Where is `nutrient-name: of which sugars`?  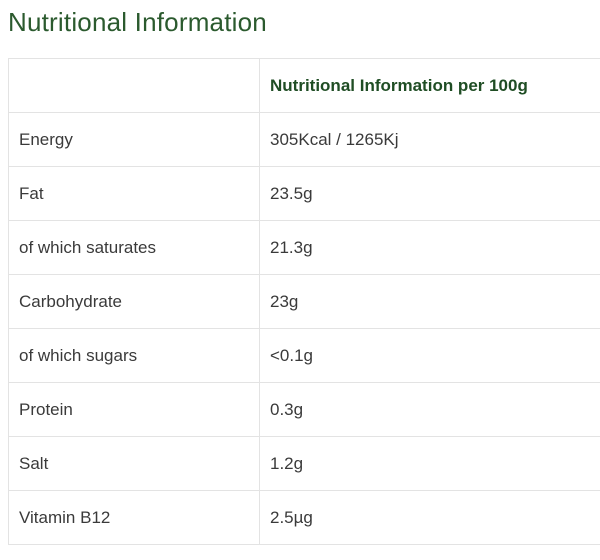
nutrient-name: of which sugars is located at coordinates (134, 355).